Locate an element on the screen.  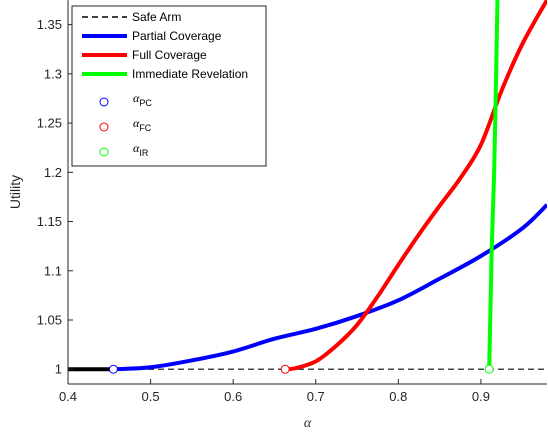
marker-alpha-fc is located at coordinates (285, 369).